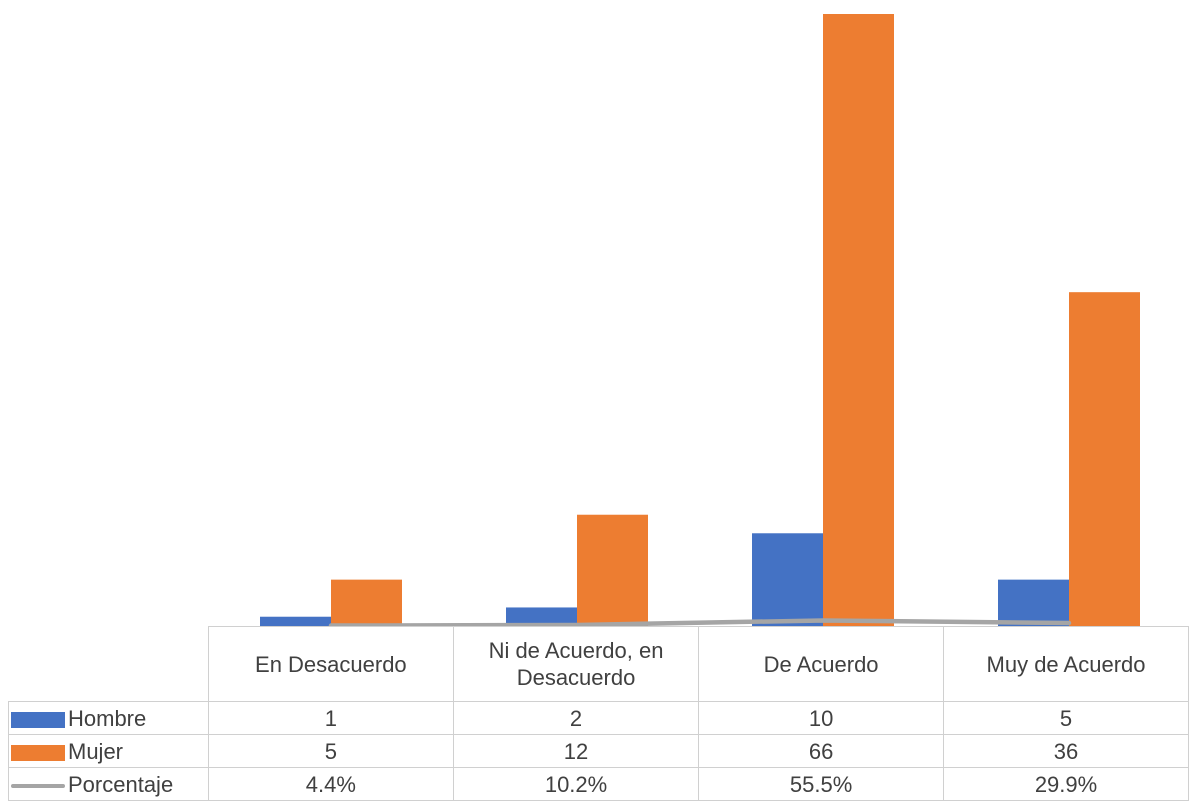  What do you see at coordinates (38, 752) in the screenshot?
I see `legend-key-mujer` at bounding box center [38, 752].